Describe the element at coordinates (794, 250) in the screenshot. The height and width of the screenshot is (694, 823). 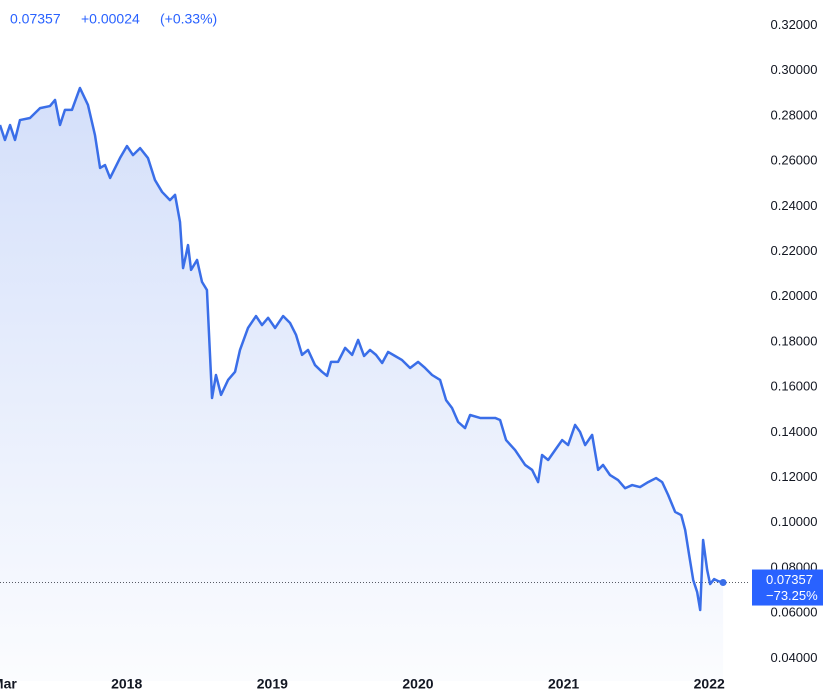
I see `y-tick-label: 0.22000` at that location.